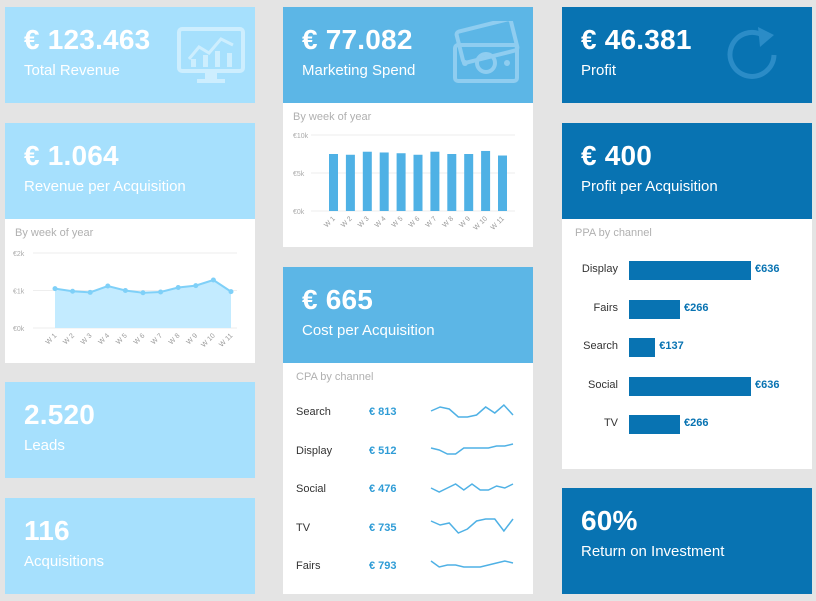  I want to click on roi-value: 60%, so click(609, 520).